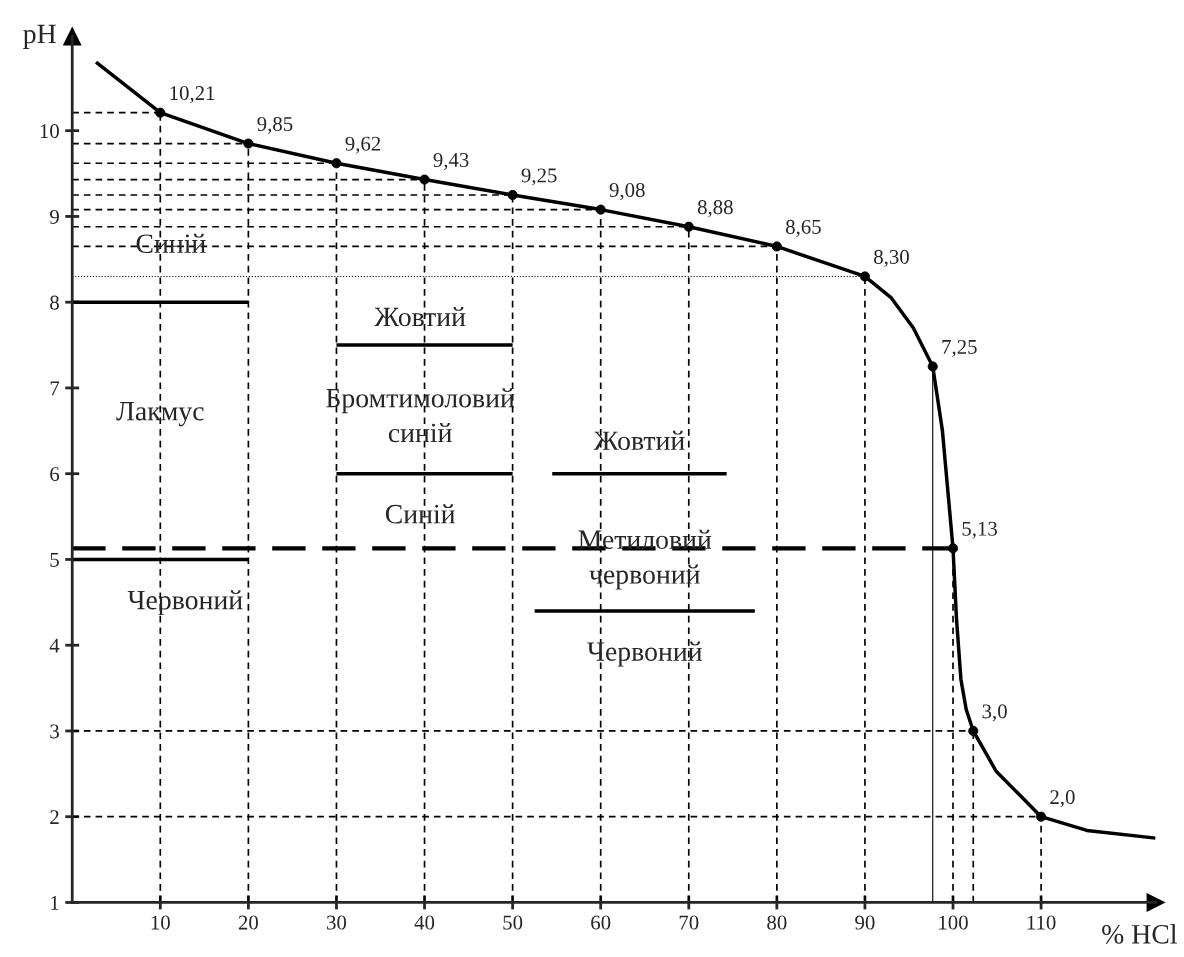  I want to click on data-label: 9,43, so click(451, 161).